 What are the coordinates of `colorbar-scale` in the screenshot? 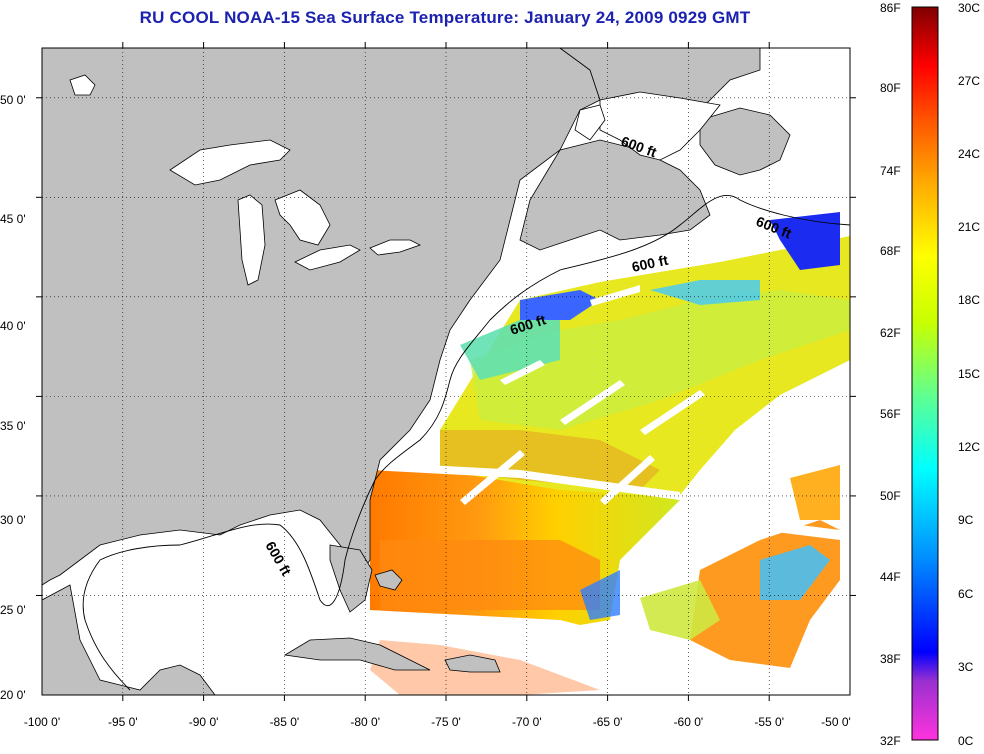 It's located at (925, 373).